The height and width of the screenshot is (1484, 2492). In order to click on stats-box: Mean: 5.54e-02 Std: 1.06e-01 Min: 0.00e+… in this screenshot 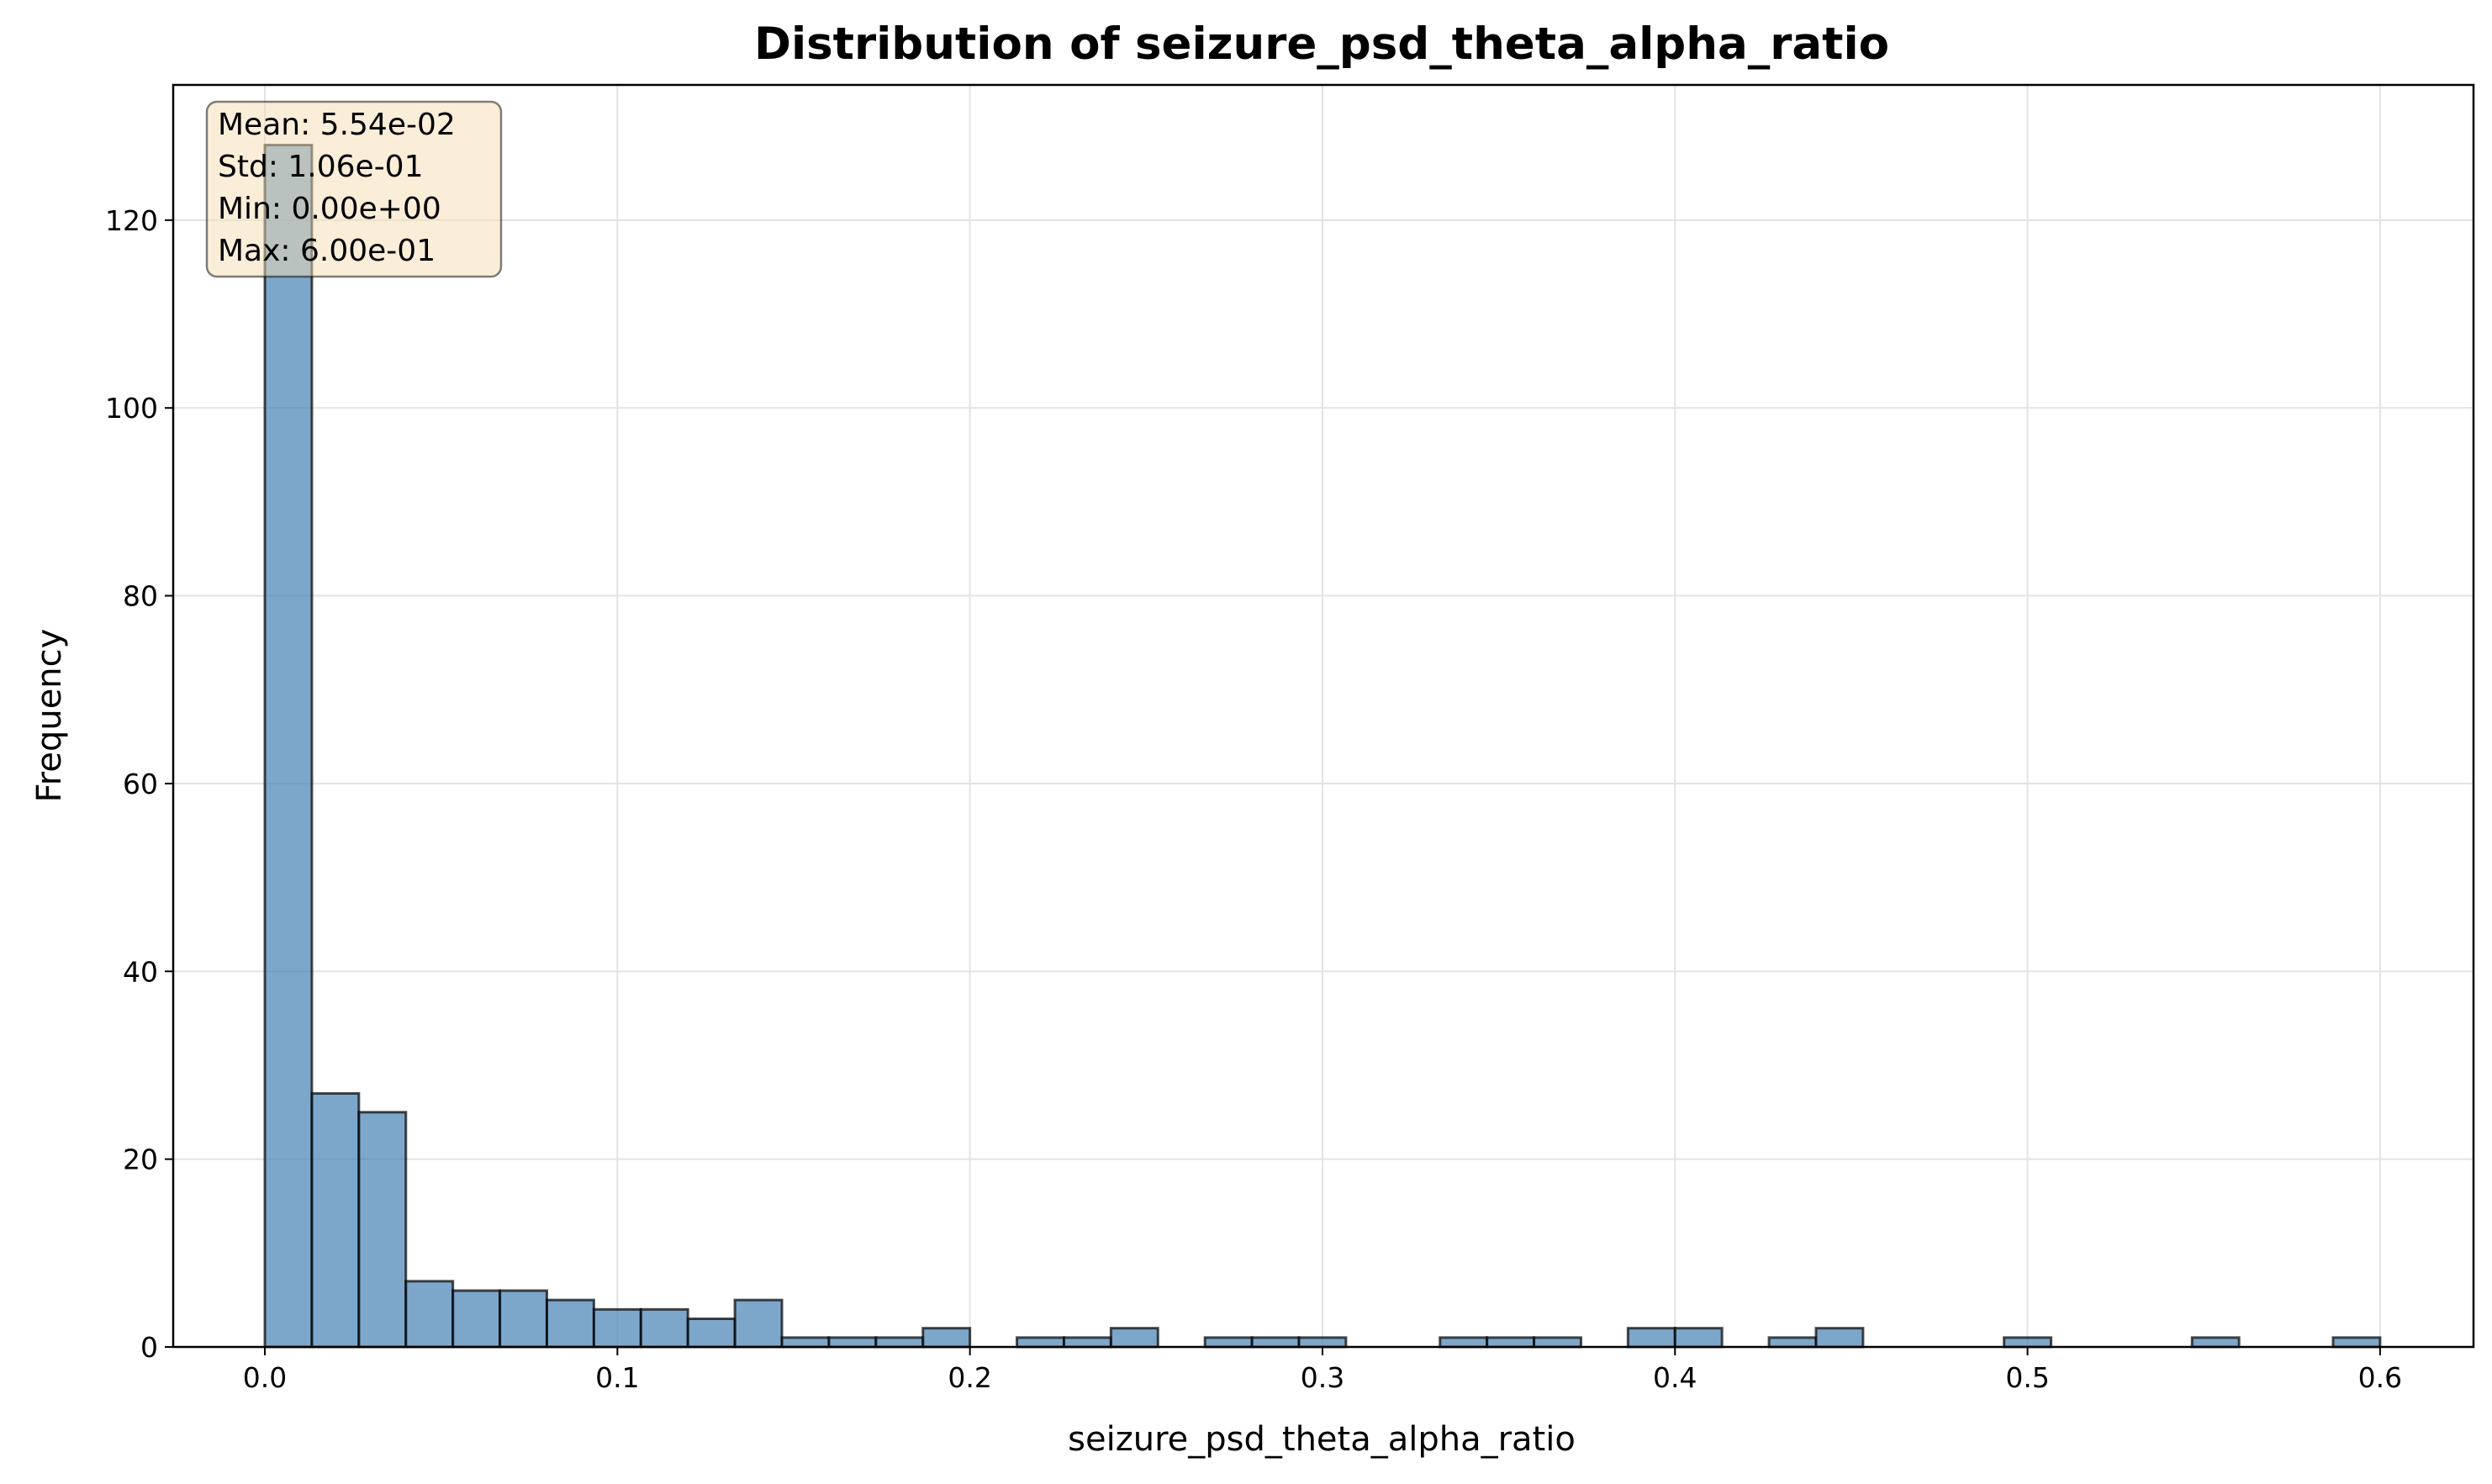, I will do `click(354, 189)`.